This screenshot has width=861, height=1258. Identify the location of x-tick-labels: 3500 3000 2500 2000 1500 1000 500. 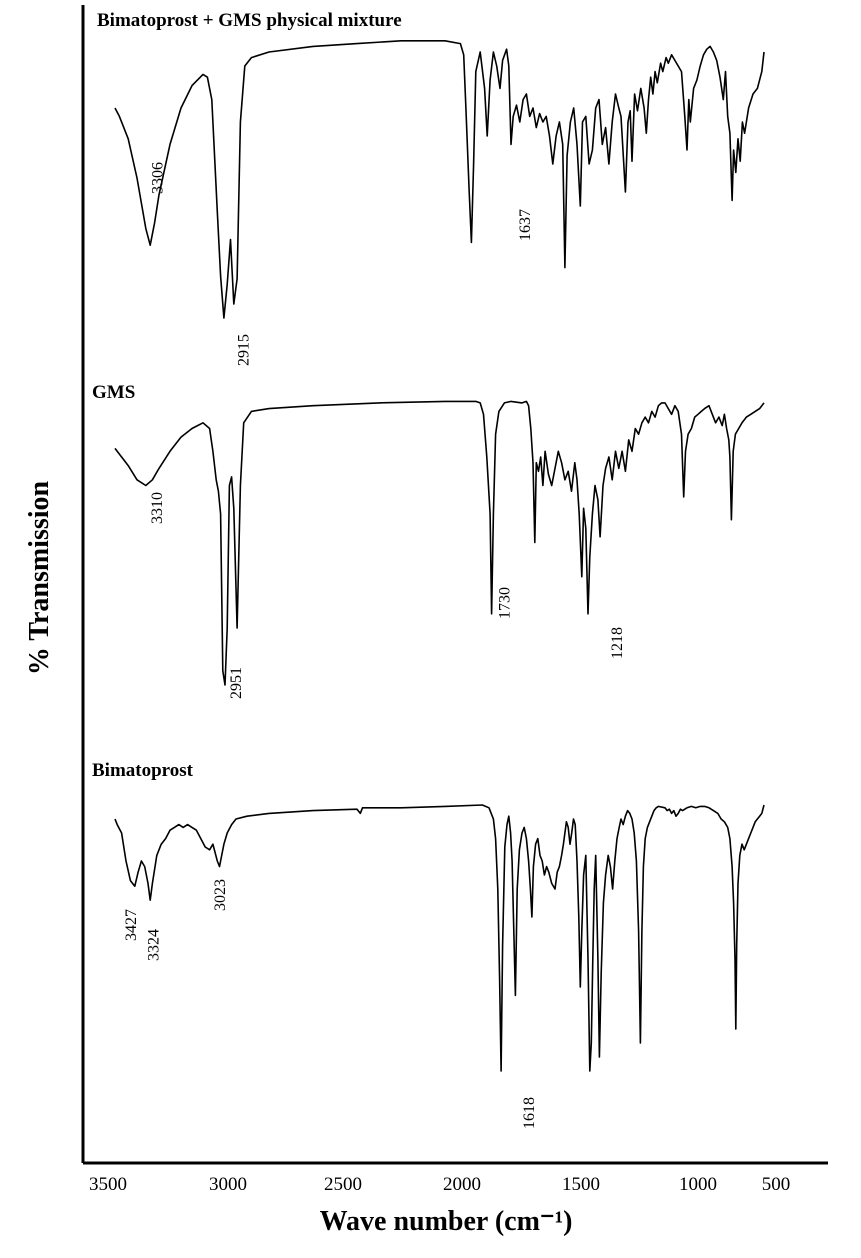
(439, 1184).